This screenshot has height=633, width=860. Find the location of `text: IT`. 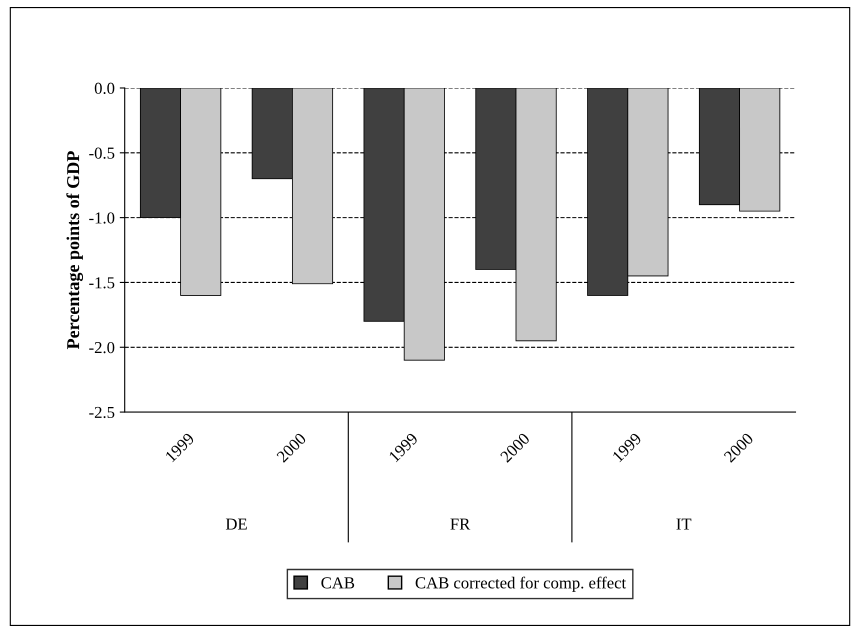

text: IT is located at coordinates (684, 524).